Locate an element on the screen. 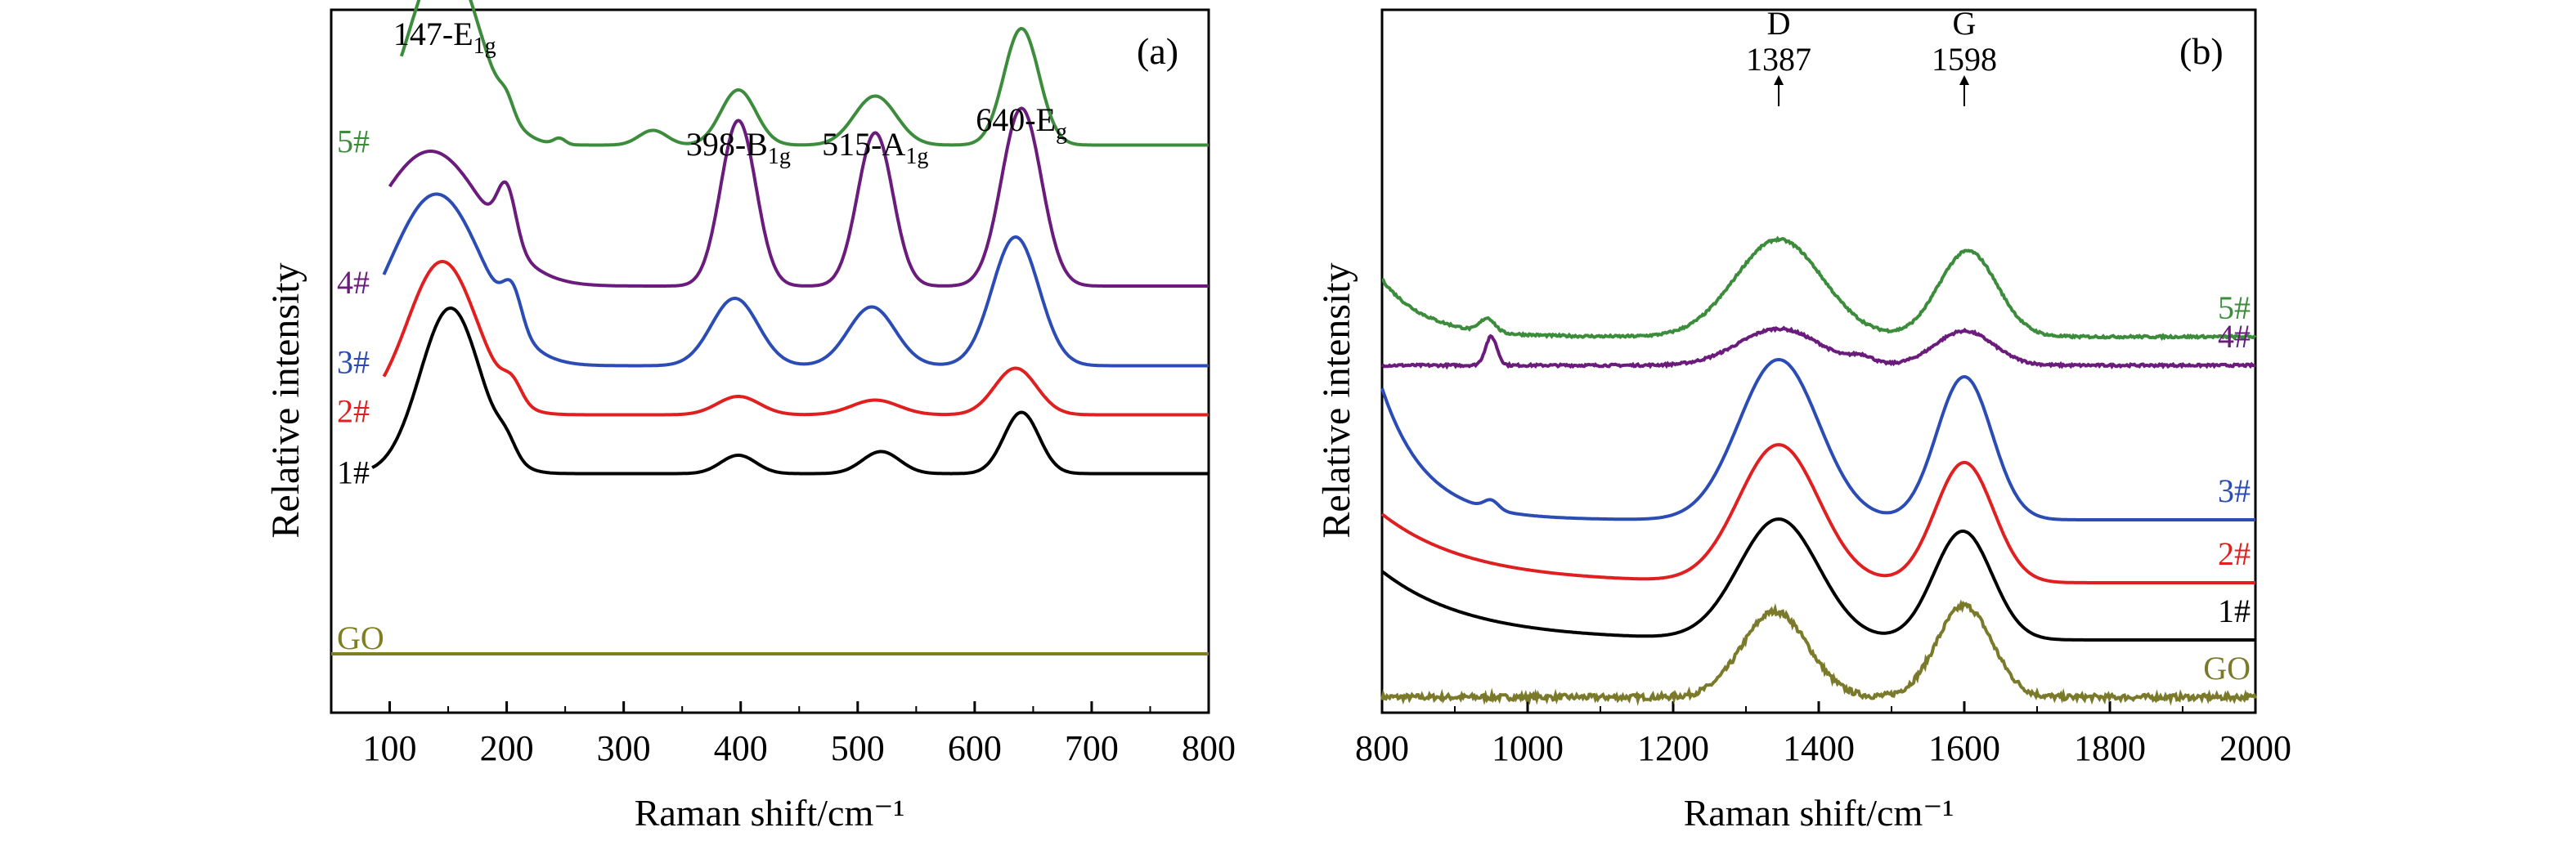 This screenshot has width=2576, height=850. panel-b-x-axis-label: Raman shift/cm⁻¹ is located at coordinates (1819, 813).